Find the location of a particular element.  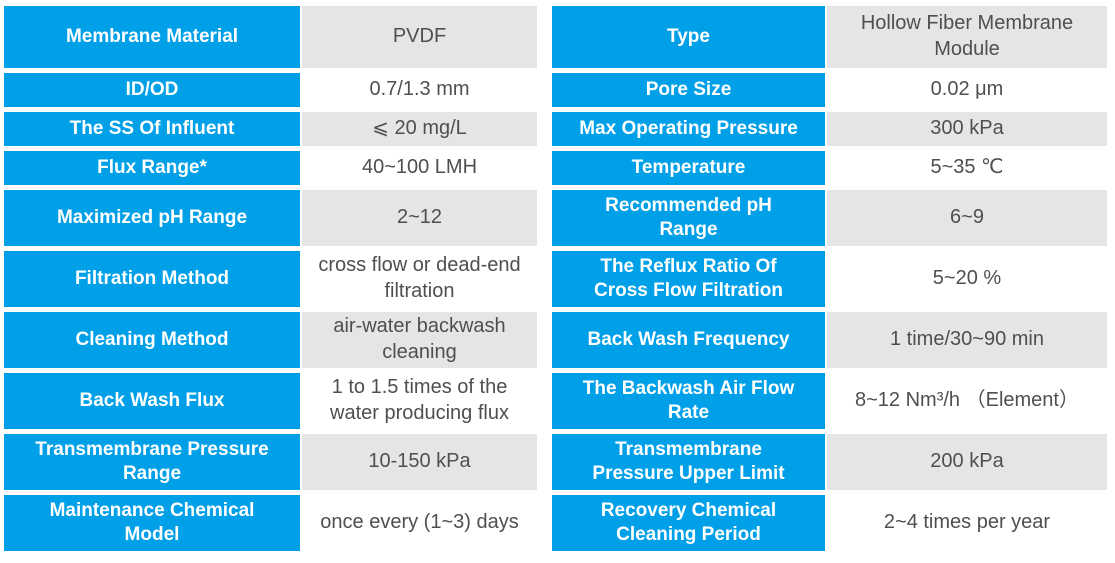

spec-label: Back Wash Frequency is located at coordinates (688, 340).